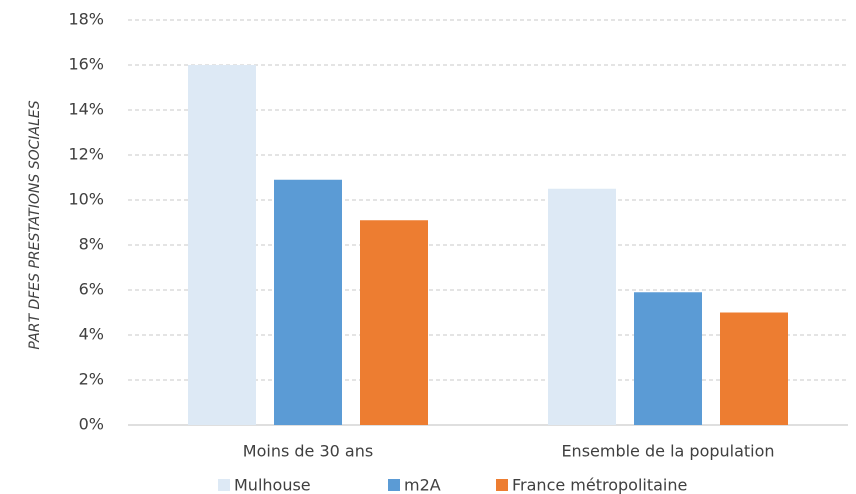 Image resolution: width=856 pixels, height=494 pixels. What do you see at coordinates (86, 154) in the screenshot?
I see `y-tick-label: 12%` at bounding box center [86, 154].